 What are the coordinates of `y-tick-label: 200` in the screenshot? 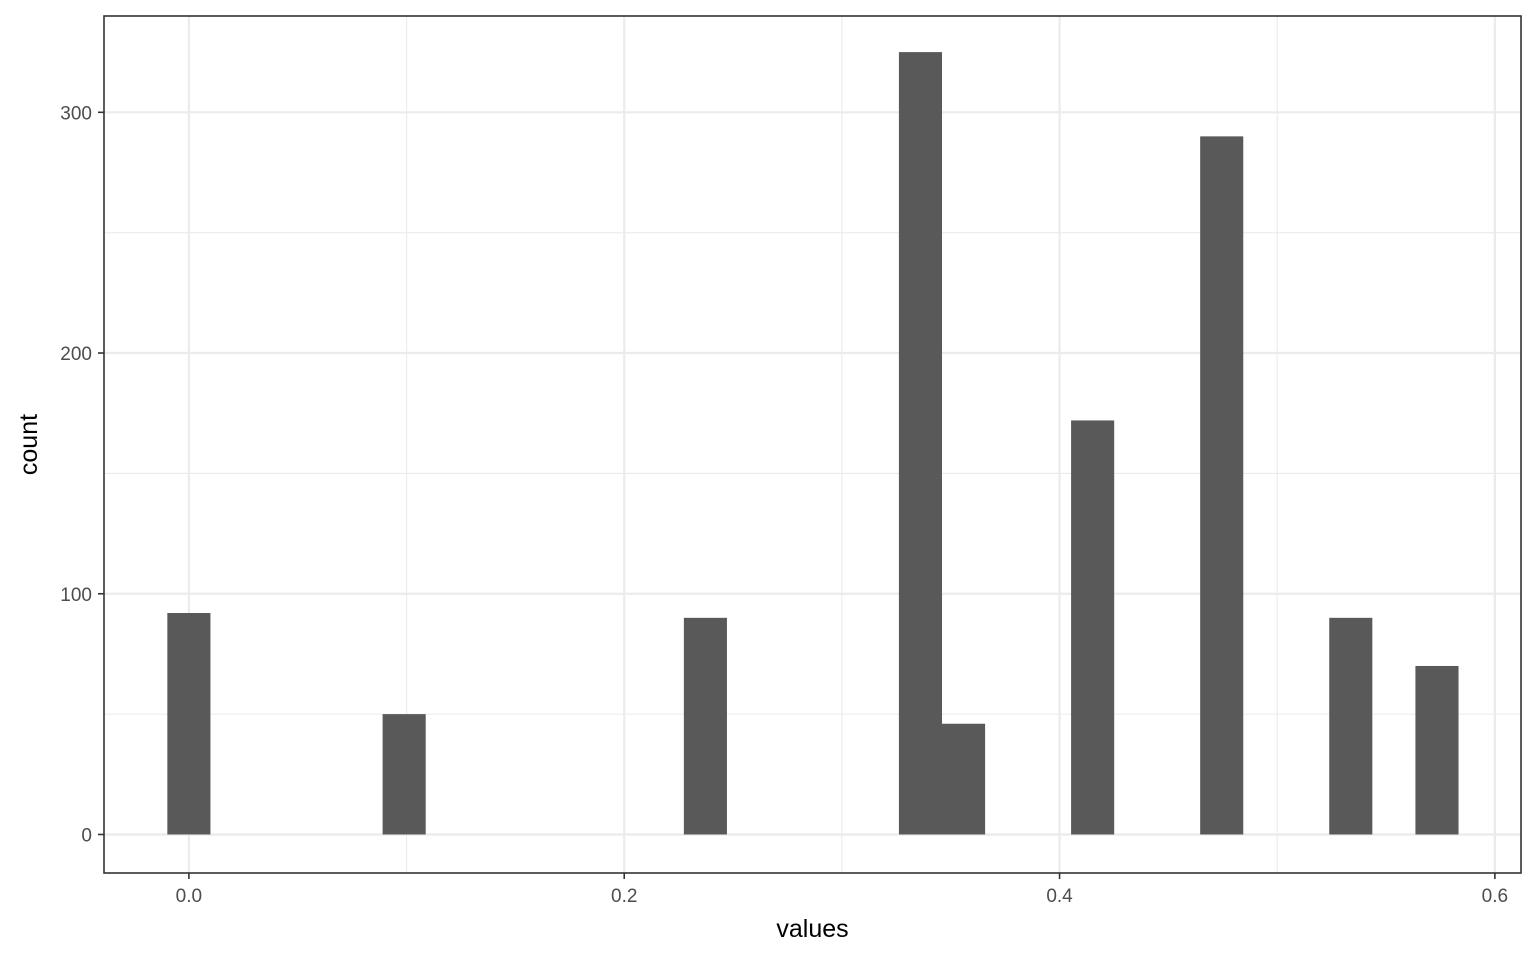 It's located at (76, 354).